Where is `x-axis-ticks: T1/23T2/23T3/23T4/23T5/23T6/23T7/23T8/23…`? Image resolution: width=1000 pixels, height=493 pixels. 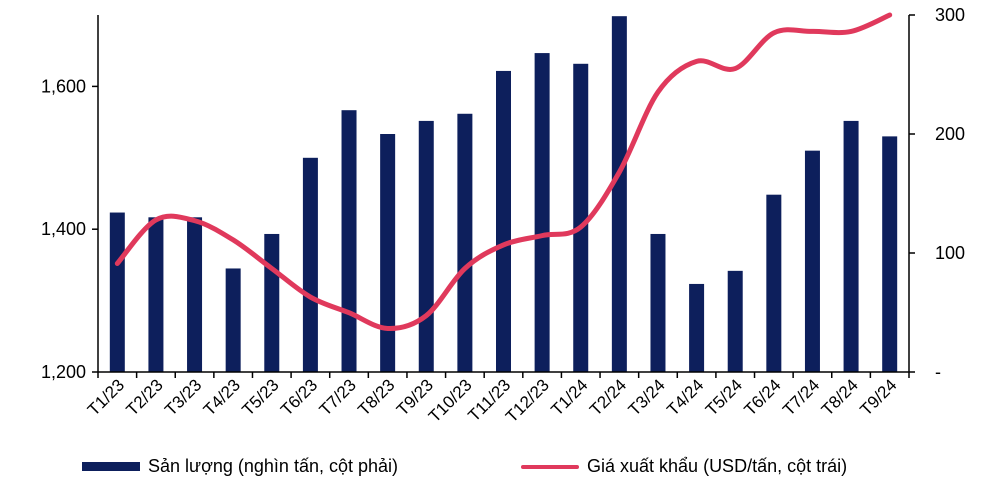
x-axis-ticks: T1/23T2/23T3/23T4/23T5/23T6/23T7/23T8/23… is located at coordinates (497, 399).